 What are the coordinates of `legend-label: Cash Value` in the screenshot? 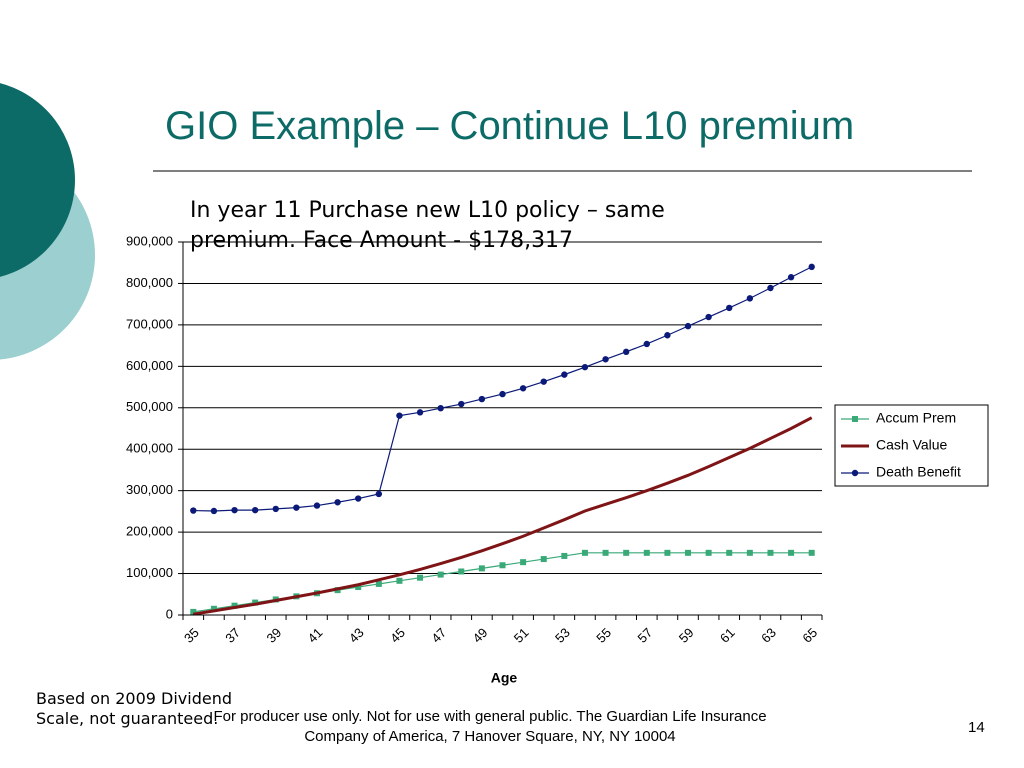 It's located at (912, 445).